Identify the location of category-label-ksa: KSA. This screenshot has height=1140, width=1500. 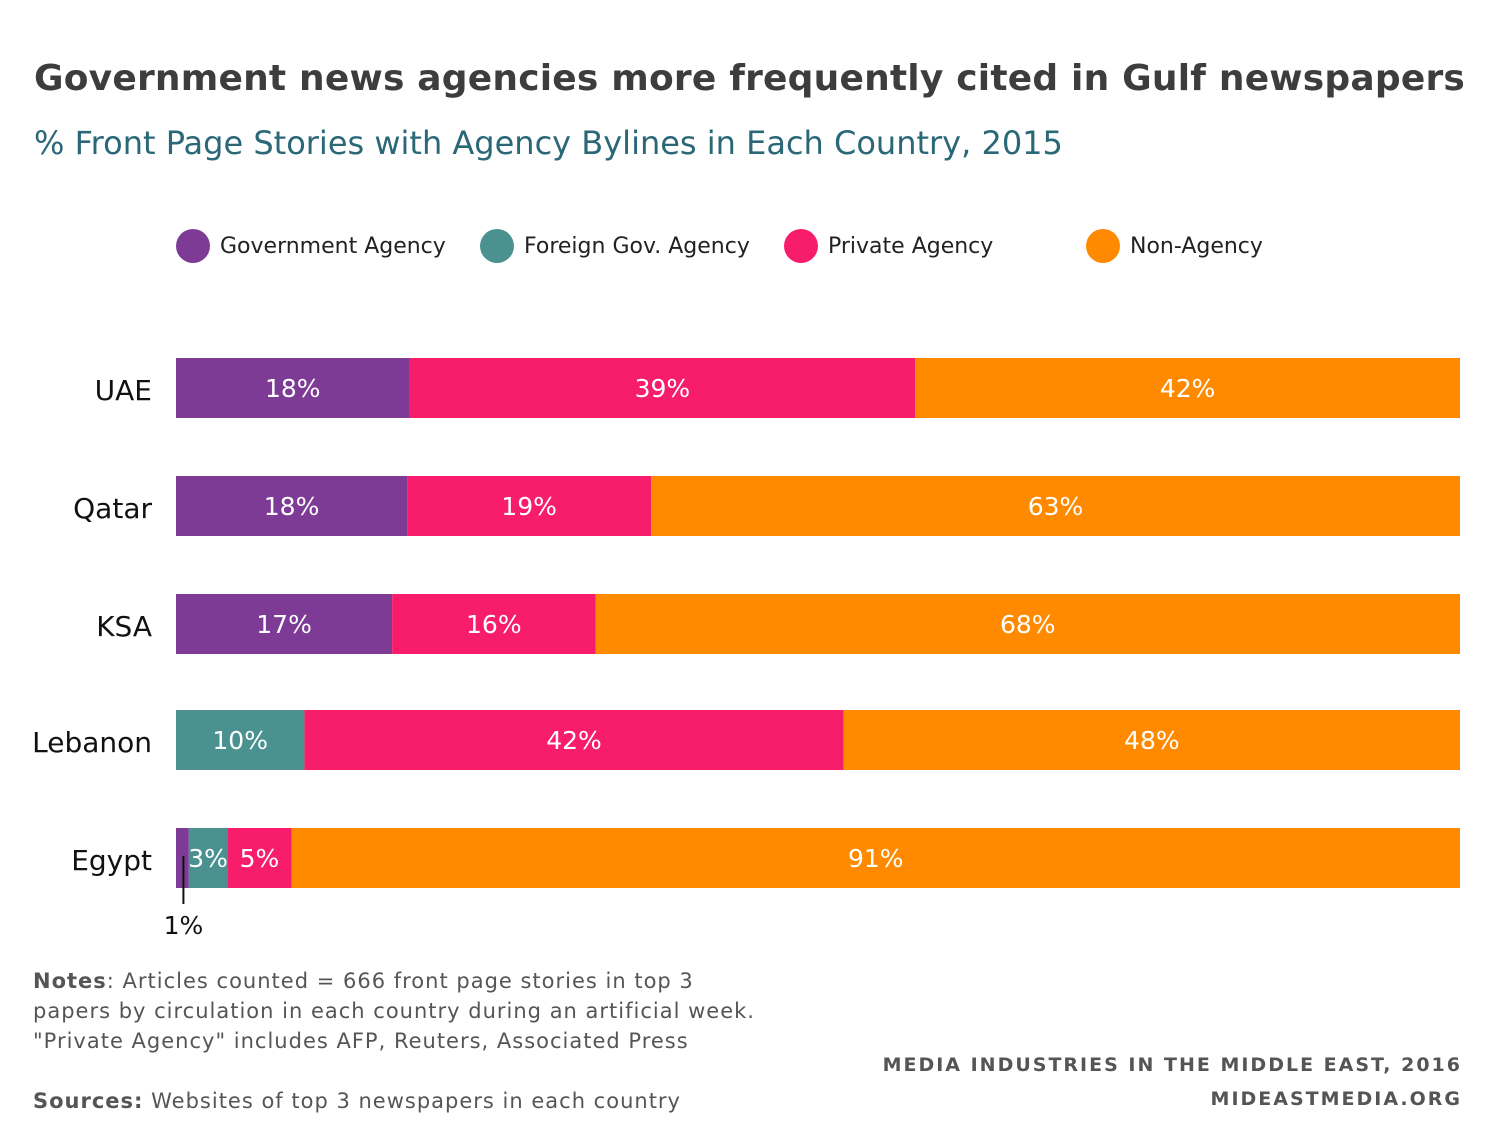
(124, 626).